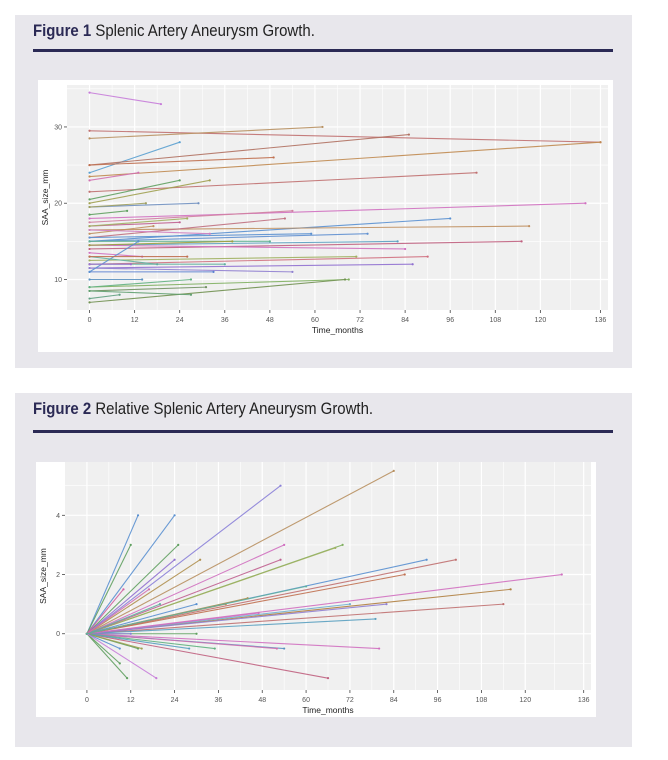 The width and height of the screenshot is (668, 760). What do you see at coordinates (131, 700) in the screenshot?
I see `x-tick-label: 12` at bounding box center [131, 700].